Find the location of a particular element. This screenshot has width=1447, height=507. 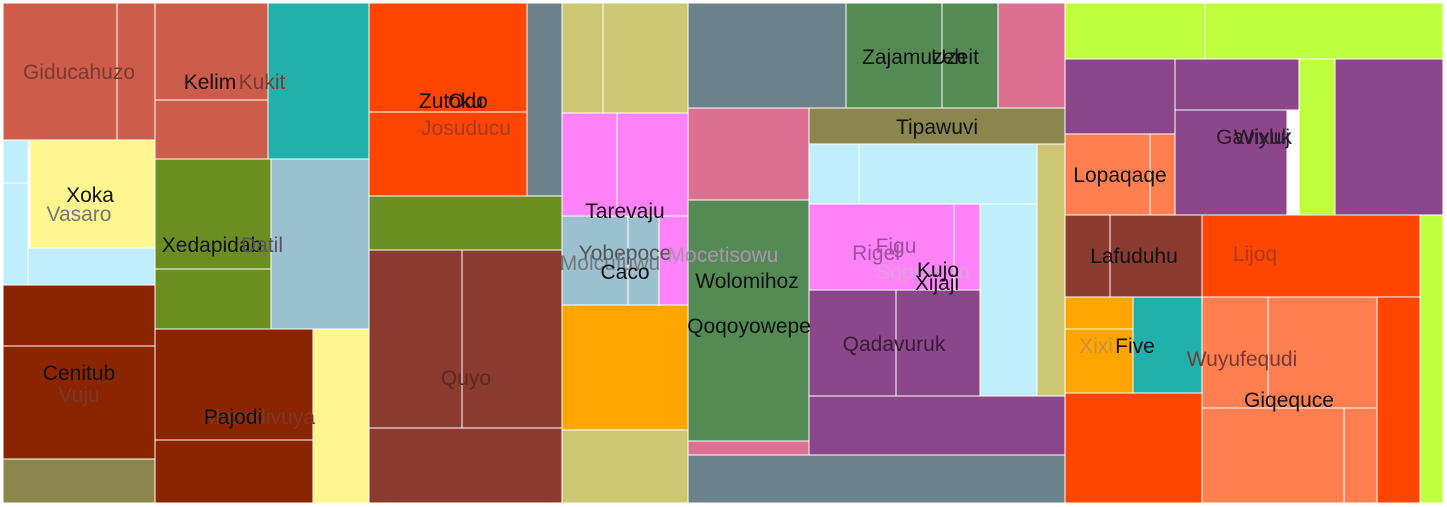

treemap-cell-label: Datil is located at coordinates (262, 245).